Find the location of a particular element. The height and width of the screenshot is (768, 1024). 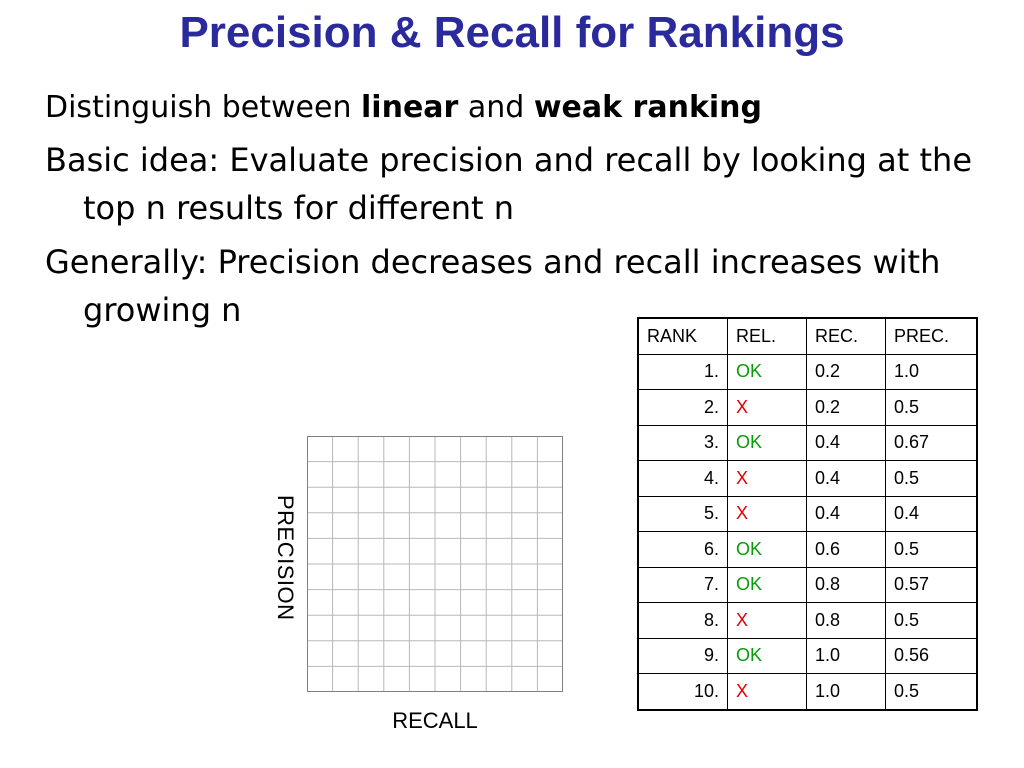

precision-cell: 1.0 is located at coordinates (931, 371).